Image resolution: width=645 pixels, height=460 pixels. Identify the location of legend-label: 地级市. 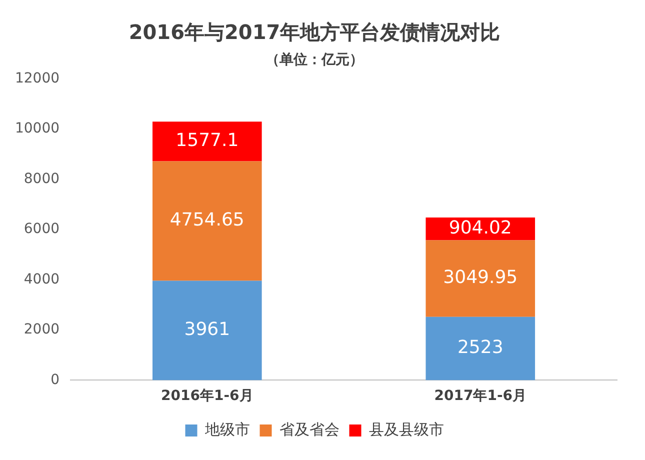
(227, 429).